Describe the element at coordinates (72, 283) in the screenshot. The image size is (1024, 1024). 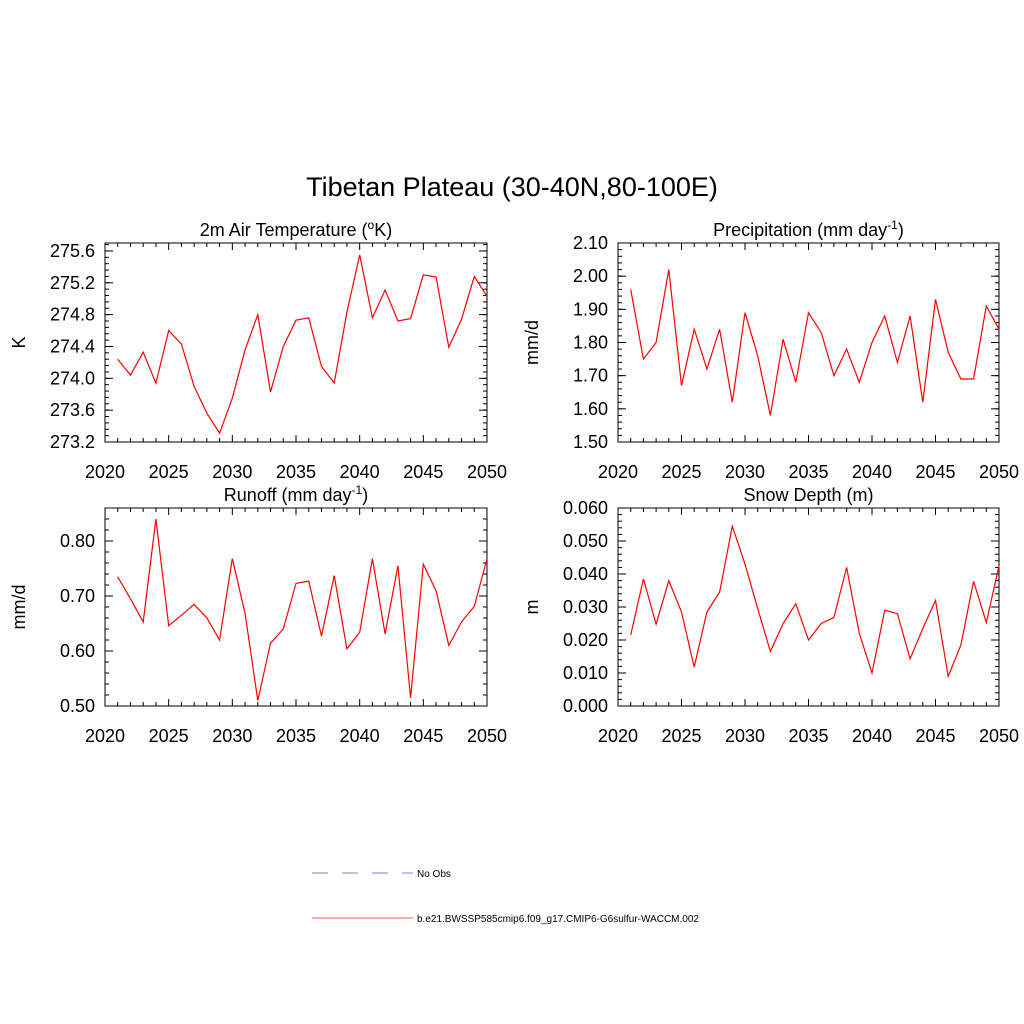
I see `y-tick-label: 275.2` at that location.